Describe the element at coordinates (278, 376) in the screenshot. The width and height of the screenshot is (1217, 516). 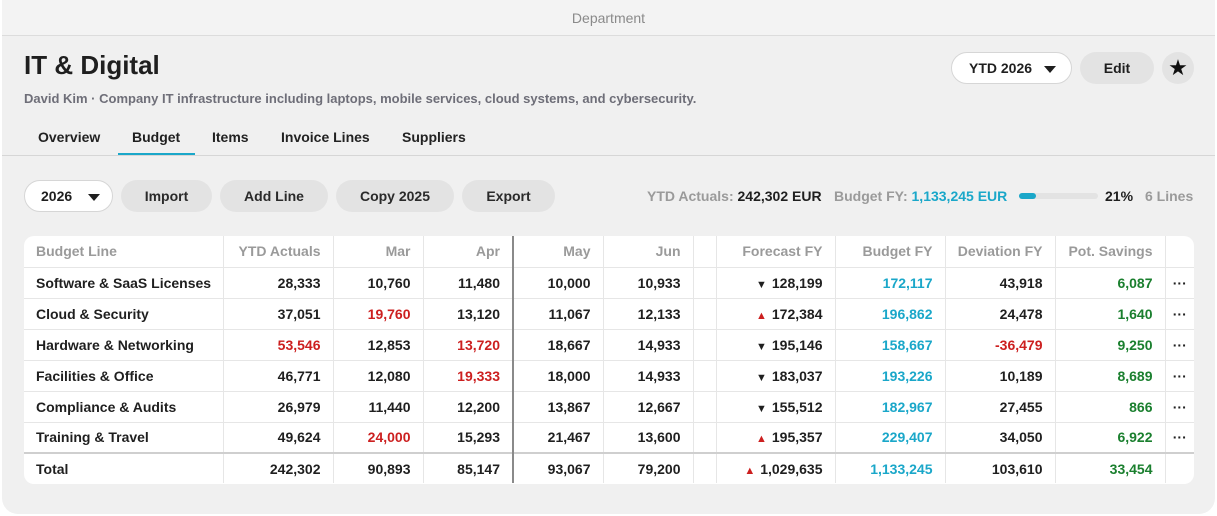
I see `ytd-cell: 46,771` at that location.